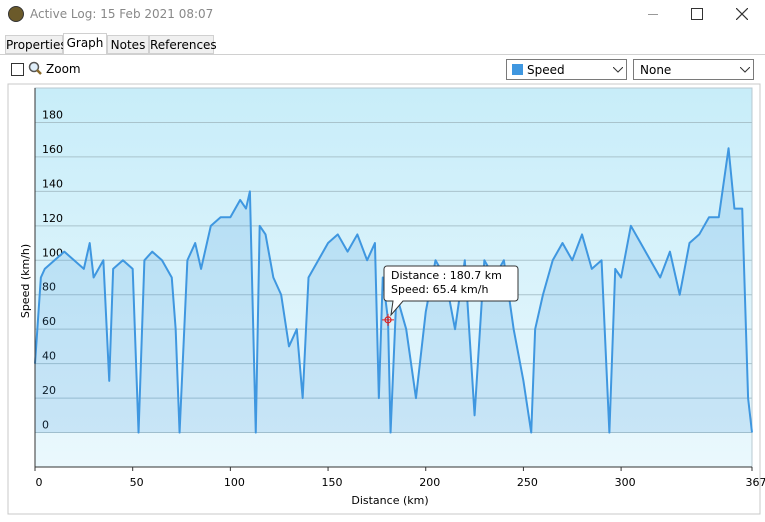 This screenshot has width=765, height=522. What do you see at coordinates (52, 252) in the screenshot?
I see `y-tick-label: 100` at bounding box center [52, 252].